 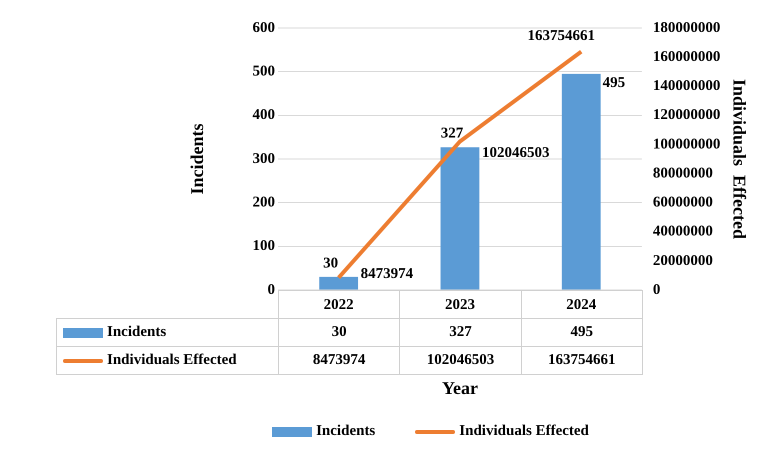 What do you see at coordinates (682, 232) in the screenshot?
I see `y2-tick-label: 40000000` at bounding box center [682, 232].